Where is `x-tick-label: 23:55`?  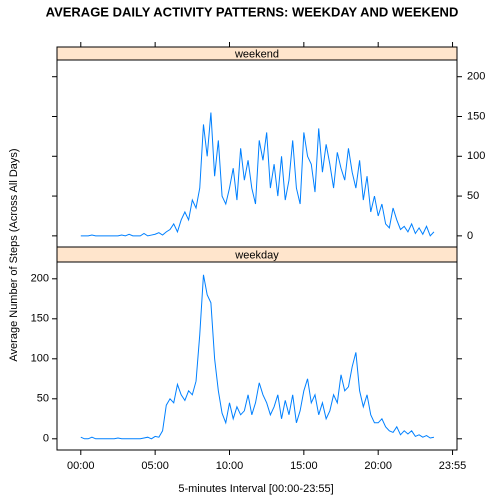 x-tick-label: 23:55 is located at coordinates (453, 466).